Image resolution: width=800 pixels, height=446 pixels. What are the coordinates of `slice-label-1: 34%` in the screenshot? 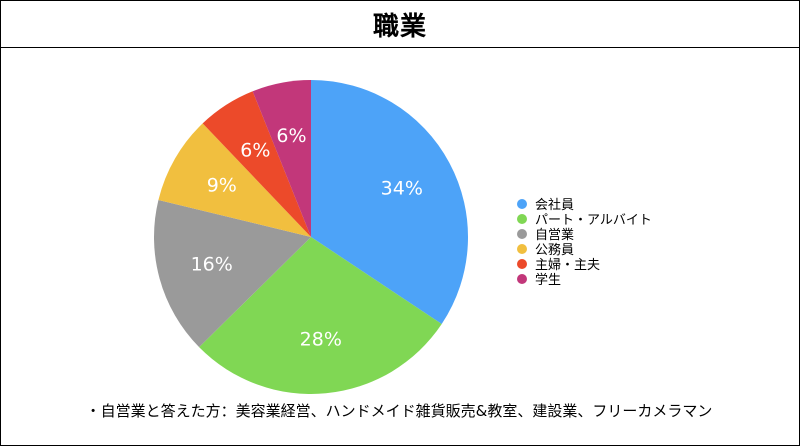 It's located at (402, 188).